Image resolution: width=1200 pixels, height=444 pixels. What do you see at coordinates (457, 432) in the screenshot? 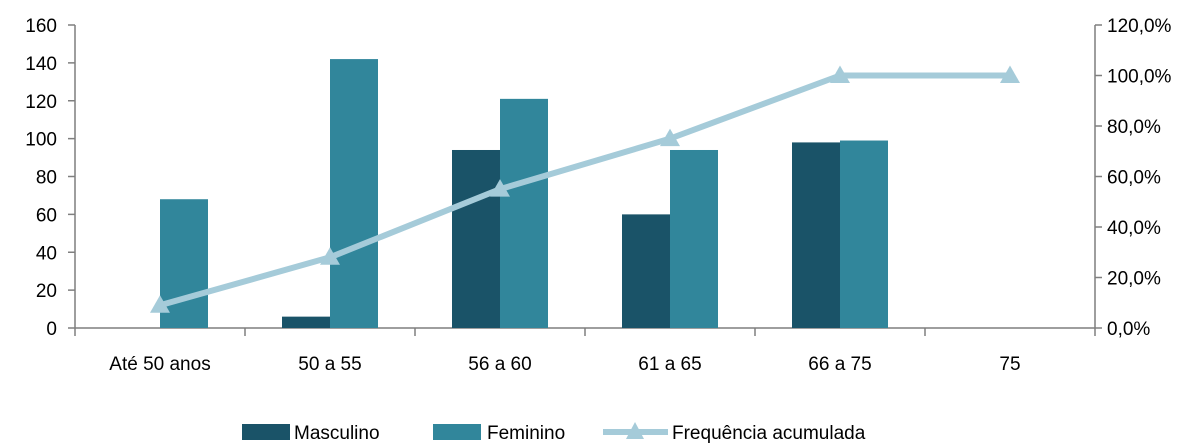
I see `legend-swatch-feminino` at bounding box center [457, 432].